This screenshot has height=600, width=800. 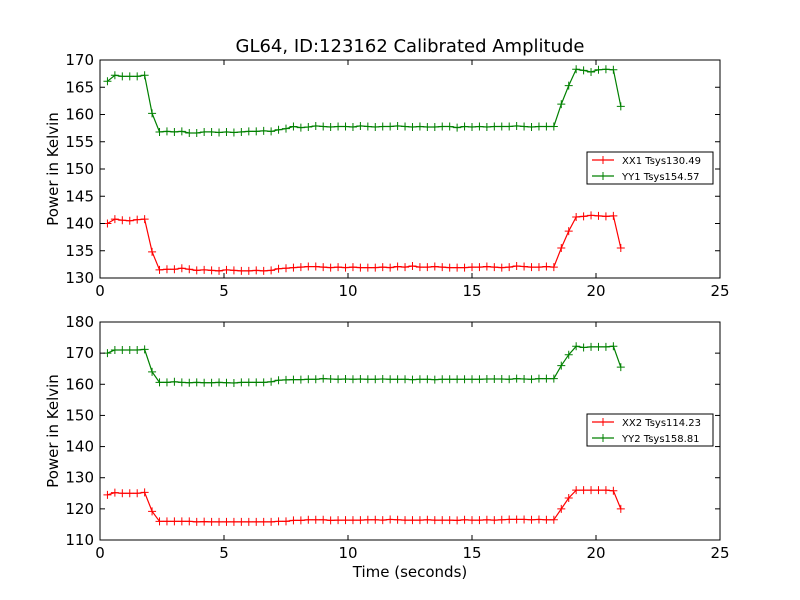 I want to click on y-tick-label: 180, so click(x=79, y=322).